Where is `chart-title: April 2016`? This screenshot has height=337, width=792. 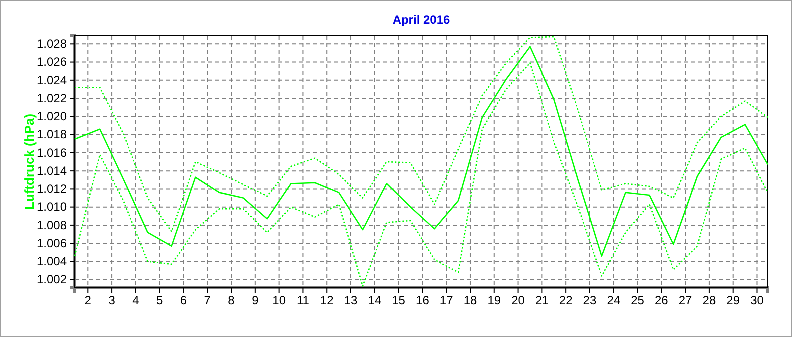 chart-title: April 2016 is located at coordinates (421, 20).